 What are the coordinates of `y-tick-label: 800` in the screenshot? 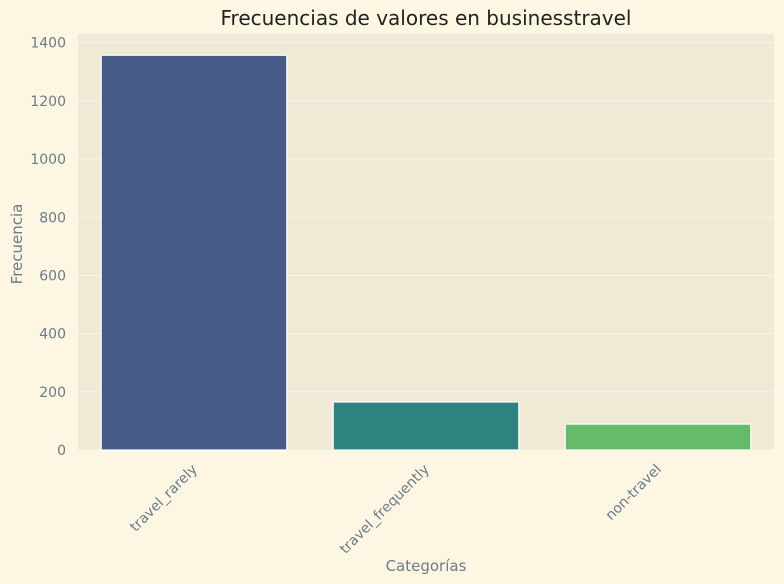 It's located at (52, 218).